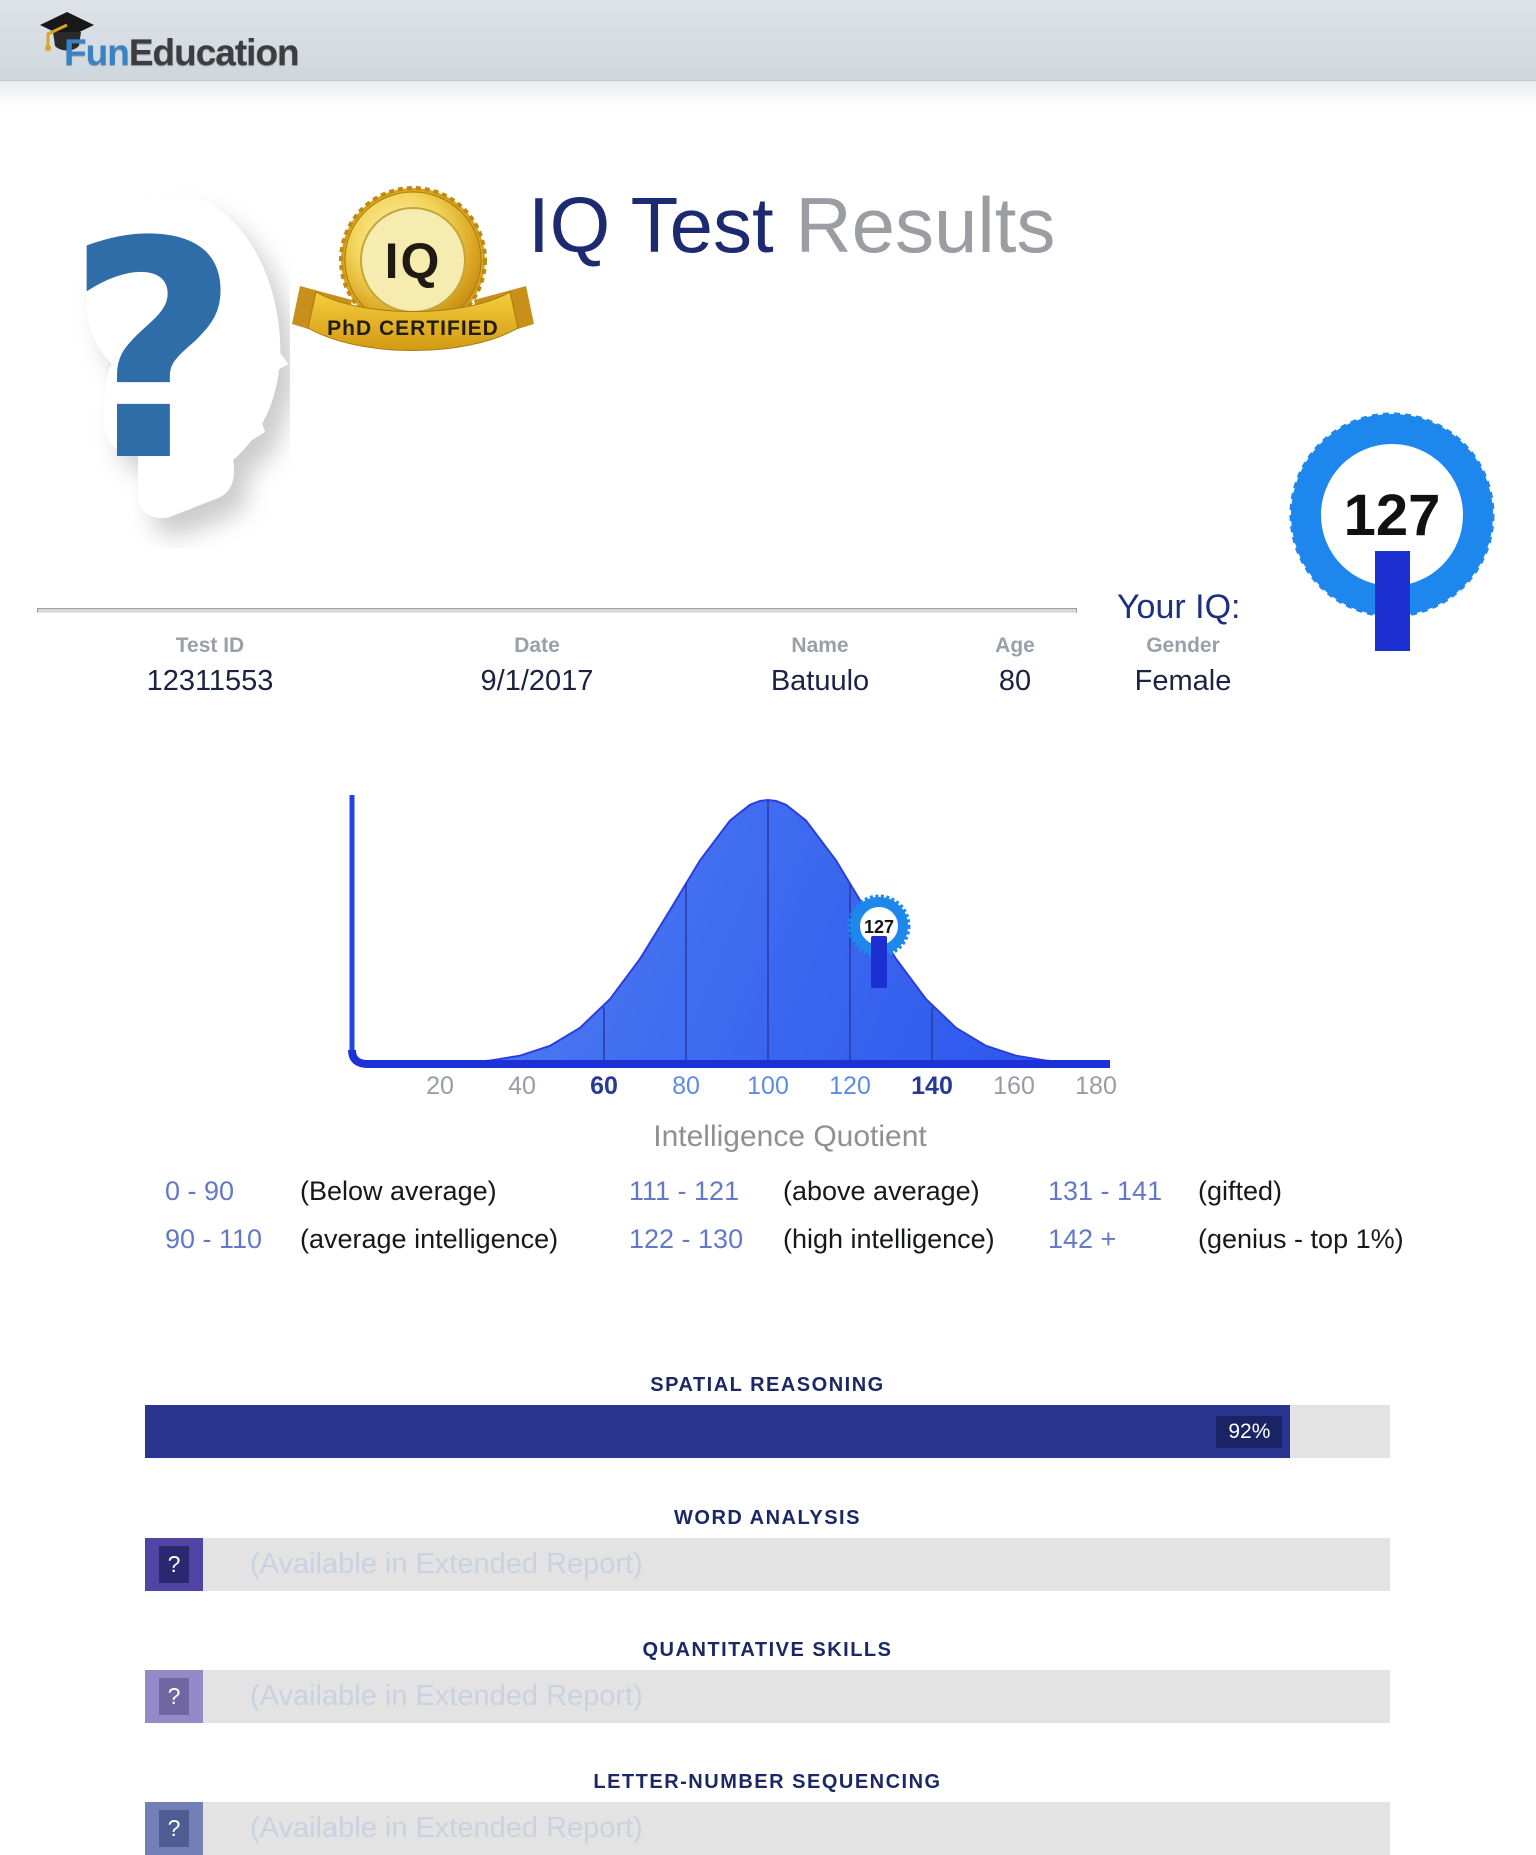 The height and width of the screenshot is (1855, 1536). What do you see at coordinates (1082, 1239) in the screenshot?
I see `legend-range: 142 +` at bounding box center [1082, 1239].